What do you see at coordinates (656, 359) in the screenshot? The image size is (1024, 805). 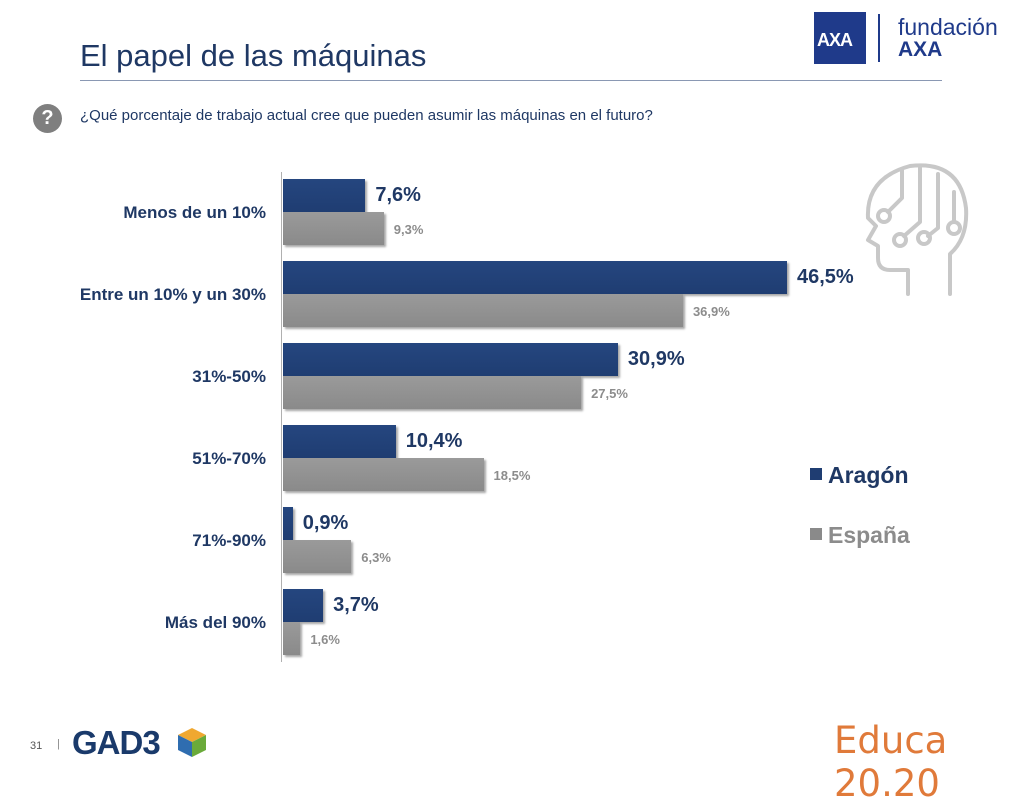 I see `value-label-aragon: 30,9%` at bounding box center [656, 359].